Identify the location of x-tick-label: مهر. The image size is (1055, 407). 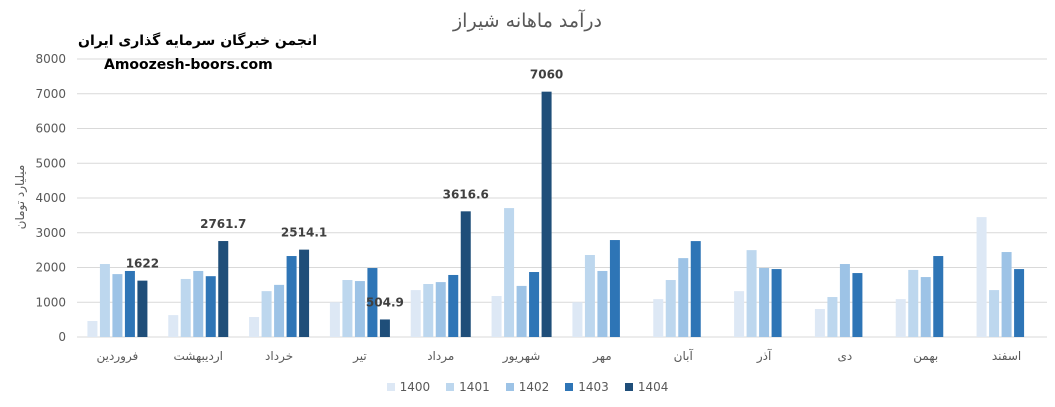
(602, 356).